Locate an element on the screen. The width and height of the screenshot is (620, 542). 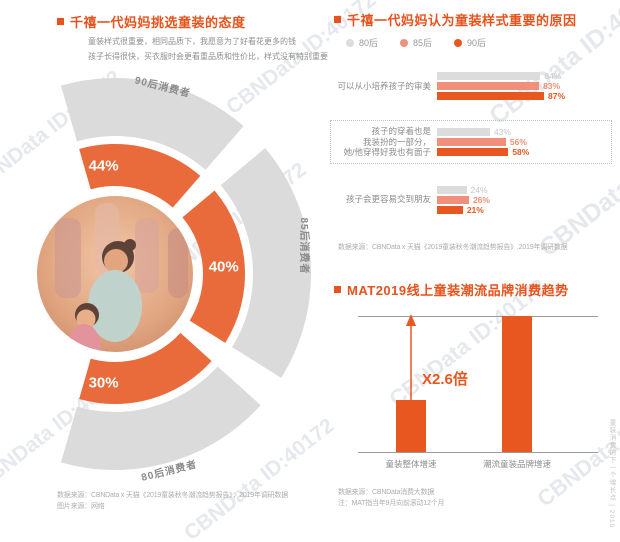
donut-value-label-2: 30% is located at coordinates (104, 382).